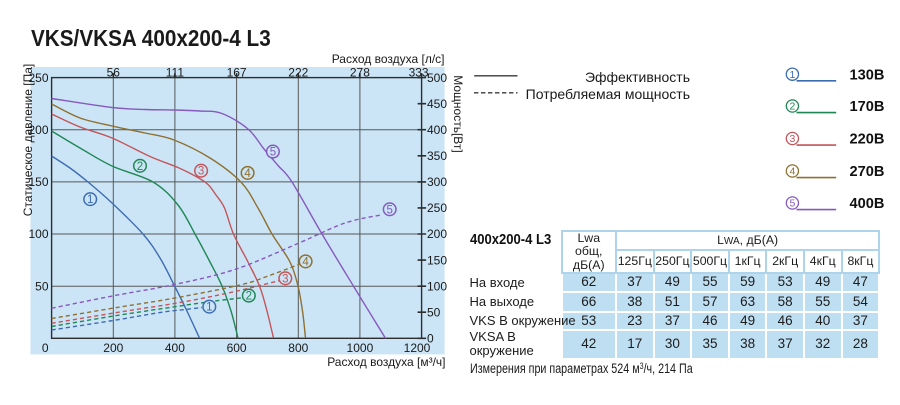  Describe the element at coordinates (388, 59) in the screenshot. I see `svg-text: Расход воздуха [л/с]` at that location.